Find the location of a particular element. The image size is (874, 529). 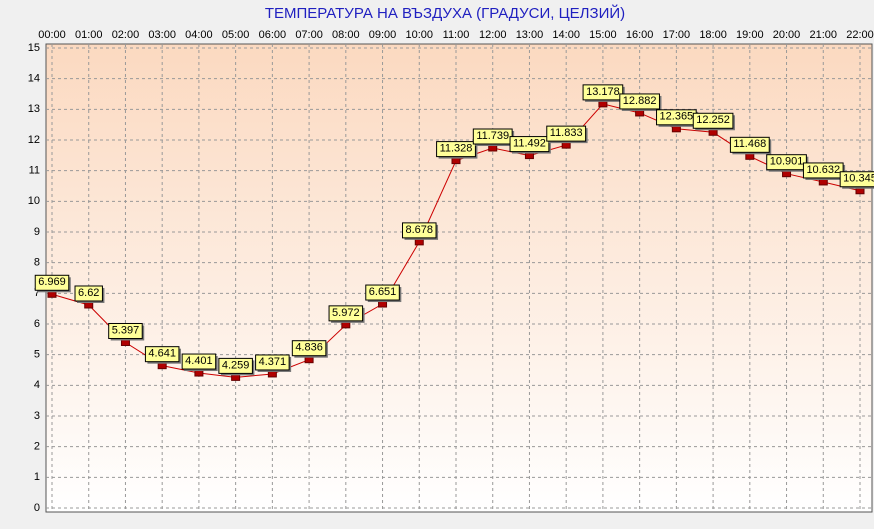

data-label-text: 11.468 is located at coordinates (749, 144).